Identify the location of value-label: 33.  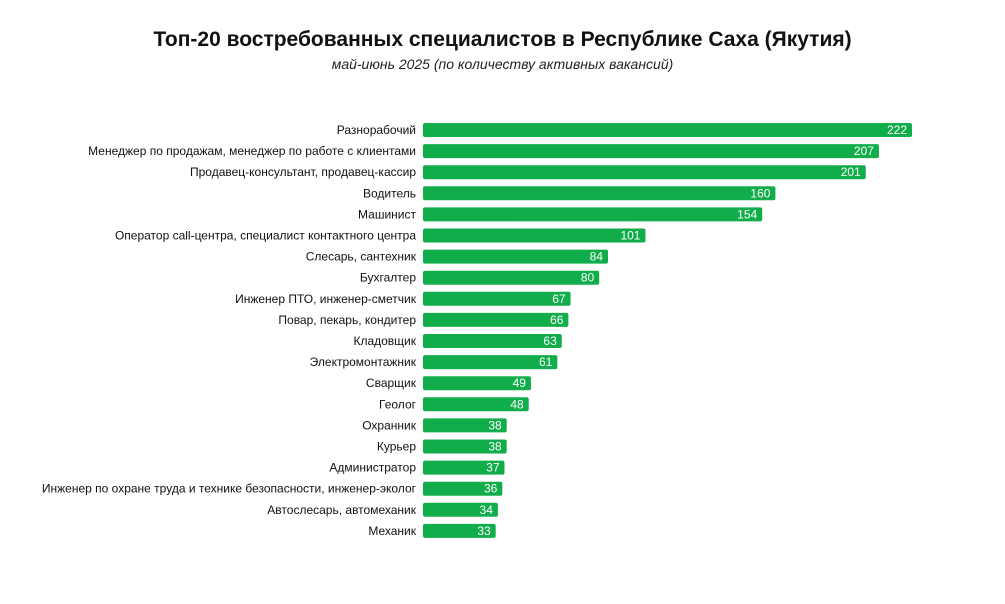
(484, 531).